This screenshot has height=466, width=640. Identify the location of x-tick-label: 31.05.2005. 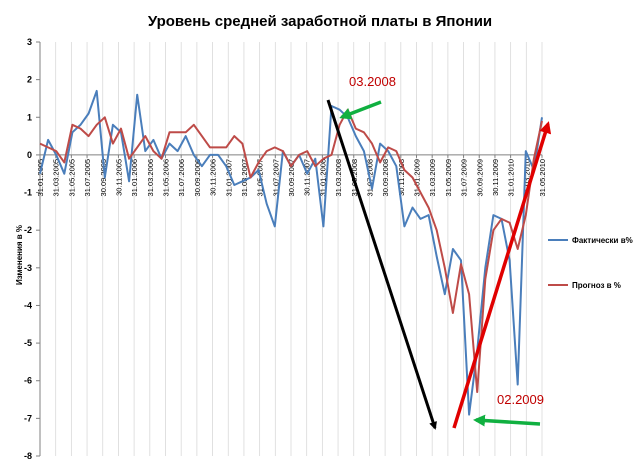
(71, 178).